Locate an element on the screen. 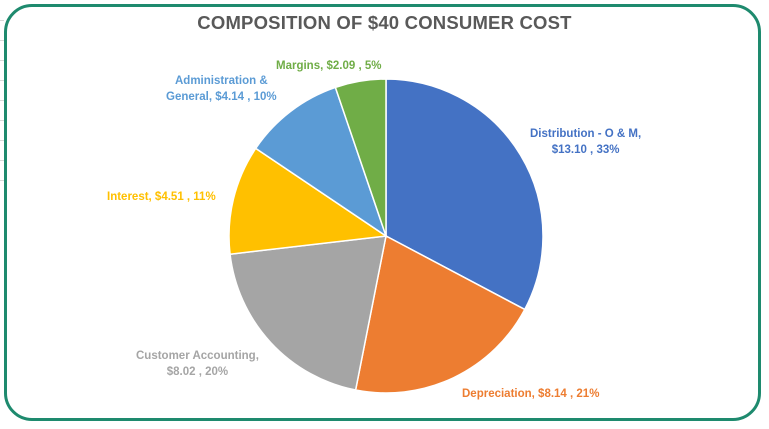 This screenshot has height=429, width=769. data-label-line: General, $4.14 , 10% is located at coordinates (221, 97).